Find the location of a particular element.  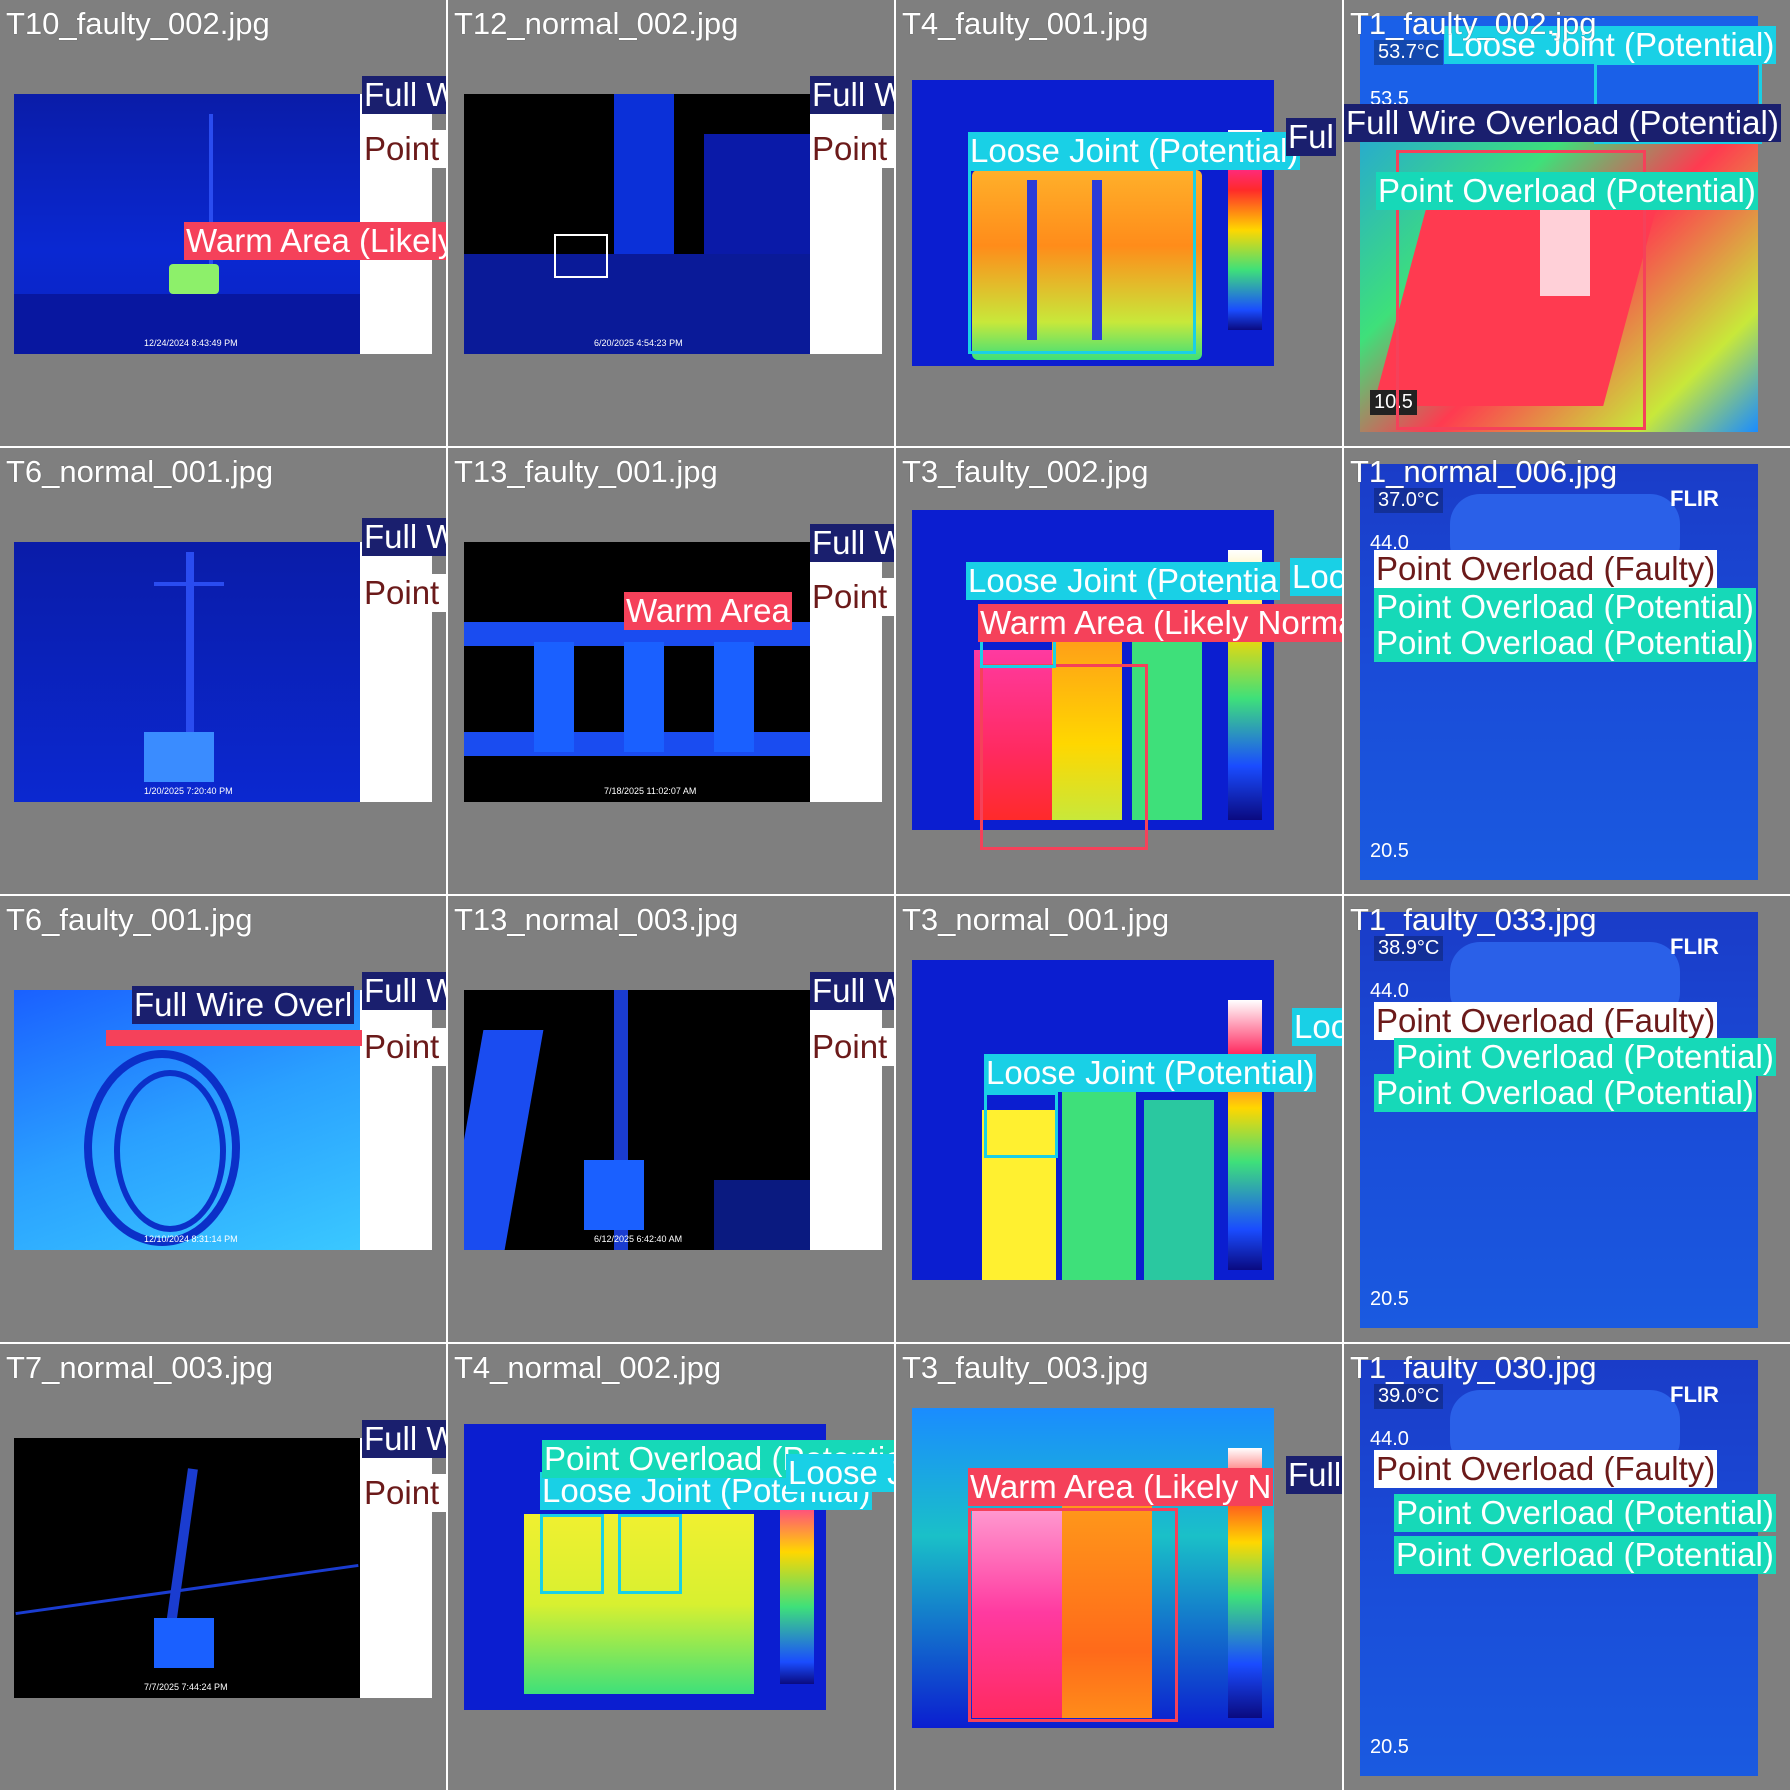

filename-label: T13_faulty_001.jpg is located at coordinates (586, 471).